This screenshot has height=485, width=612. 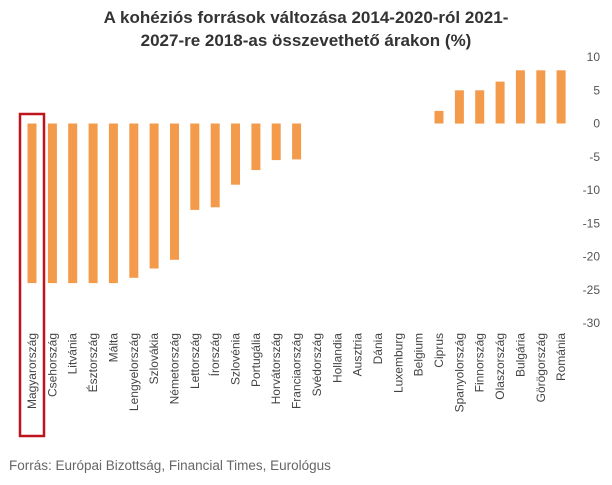 What do you see at coordinates (175, 368) in the screenshot?
I see `x-tick-label: Németország` at bounding box center [175, 368].